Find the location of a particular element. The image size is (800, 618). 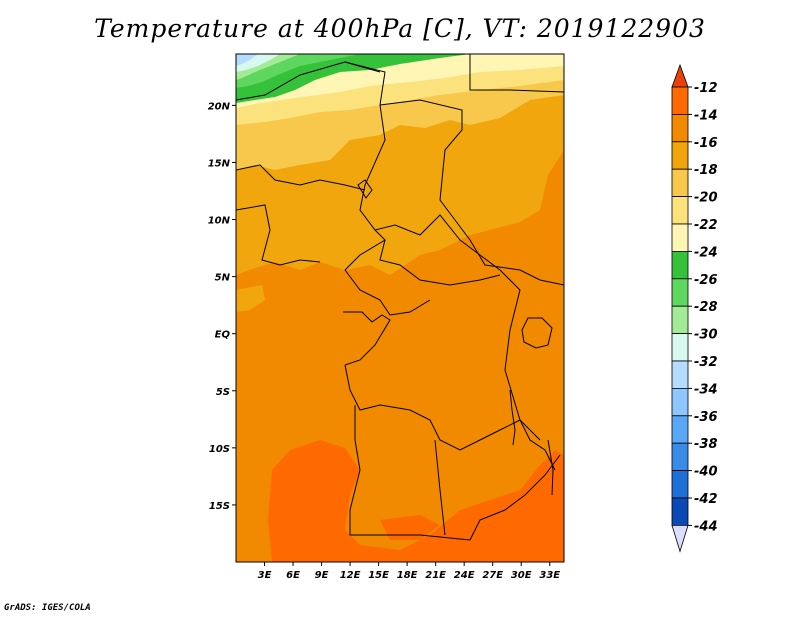

lat-tick-label: EQ is located at coordinates (223, 335).